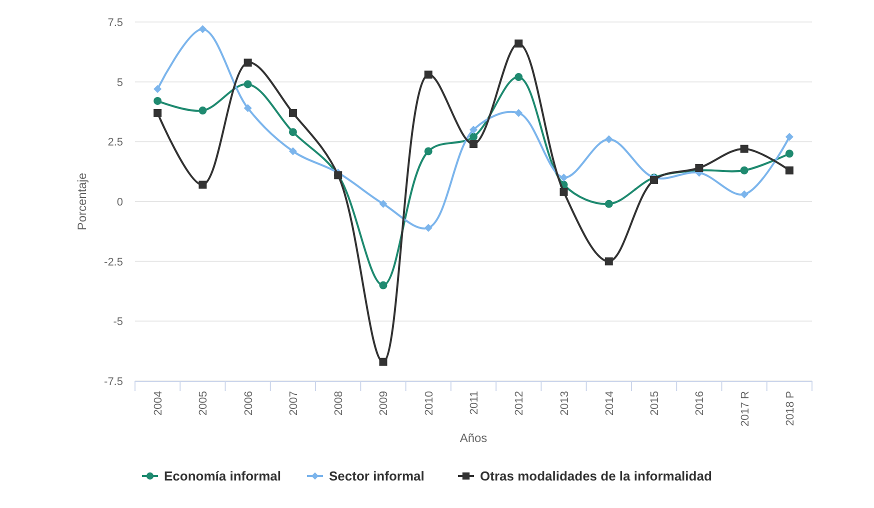 Image resolution: width=874 pixels, height=508 pixels. What do you see at coordinates (113, 382) in the screenshot?
I see `y-tick-label: -7.5` at bounding box center [113, 382].